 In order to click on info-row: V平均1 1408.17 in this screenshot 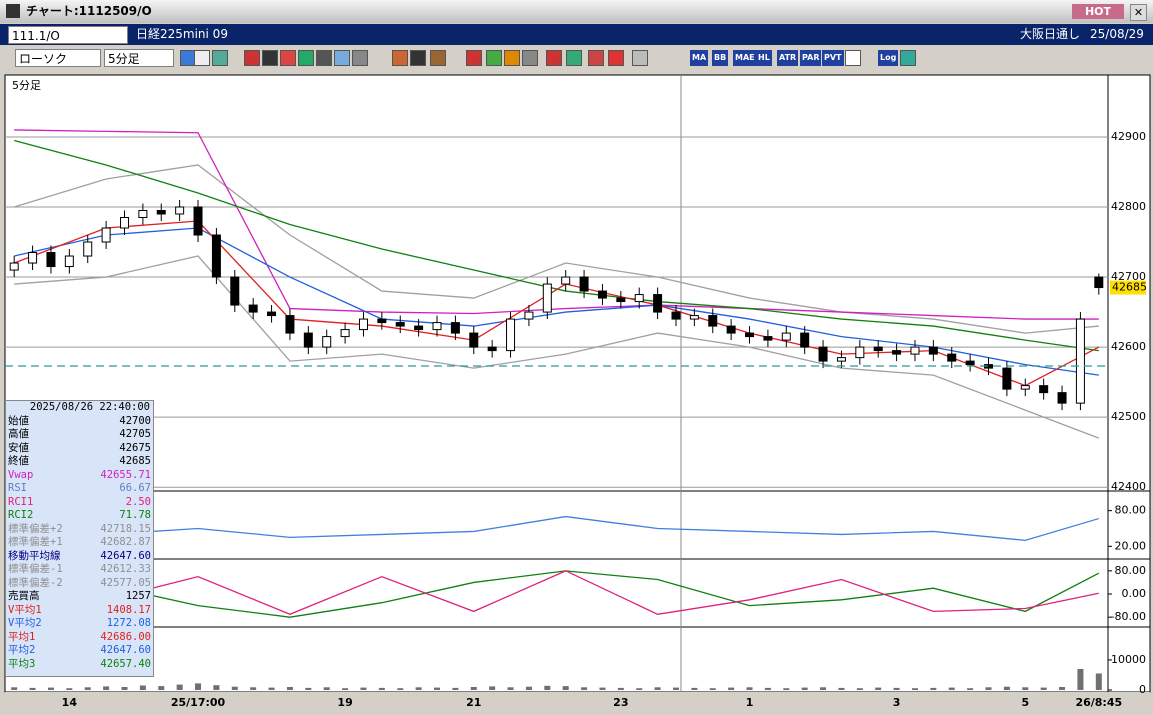, I will do `click(79, 611)`.